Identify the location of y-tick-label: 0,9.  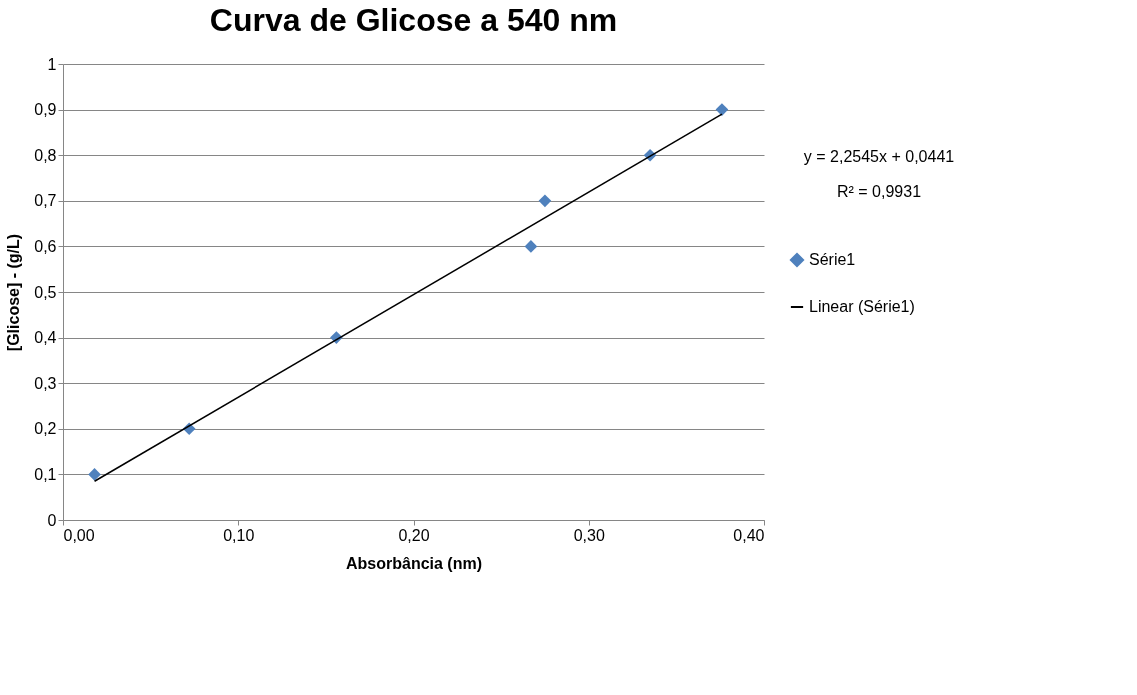
(45, 110).